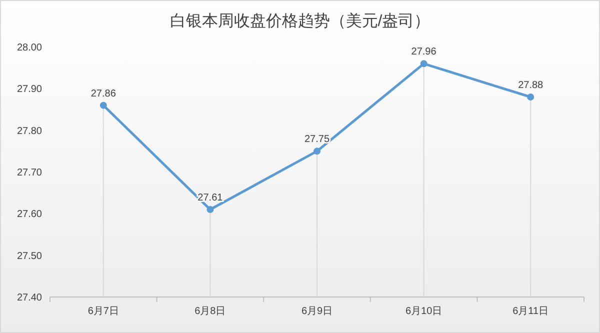 The height and width of the screenshot is (333, 600). Describe the element at coordinates (29, 173) in the screenshot. I see `y-tick-label: 27.70` at that location.